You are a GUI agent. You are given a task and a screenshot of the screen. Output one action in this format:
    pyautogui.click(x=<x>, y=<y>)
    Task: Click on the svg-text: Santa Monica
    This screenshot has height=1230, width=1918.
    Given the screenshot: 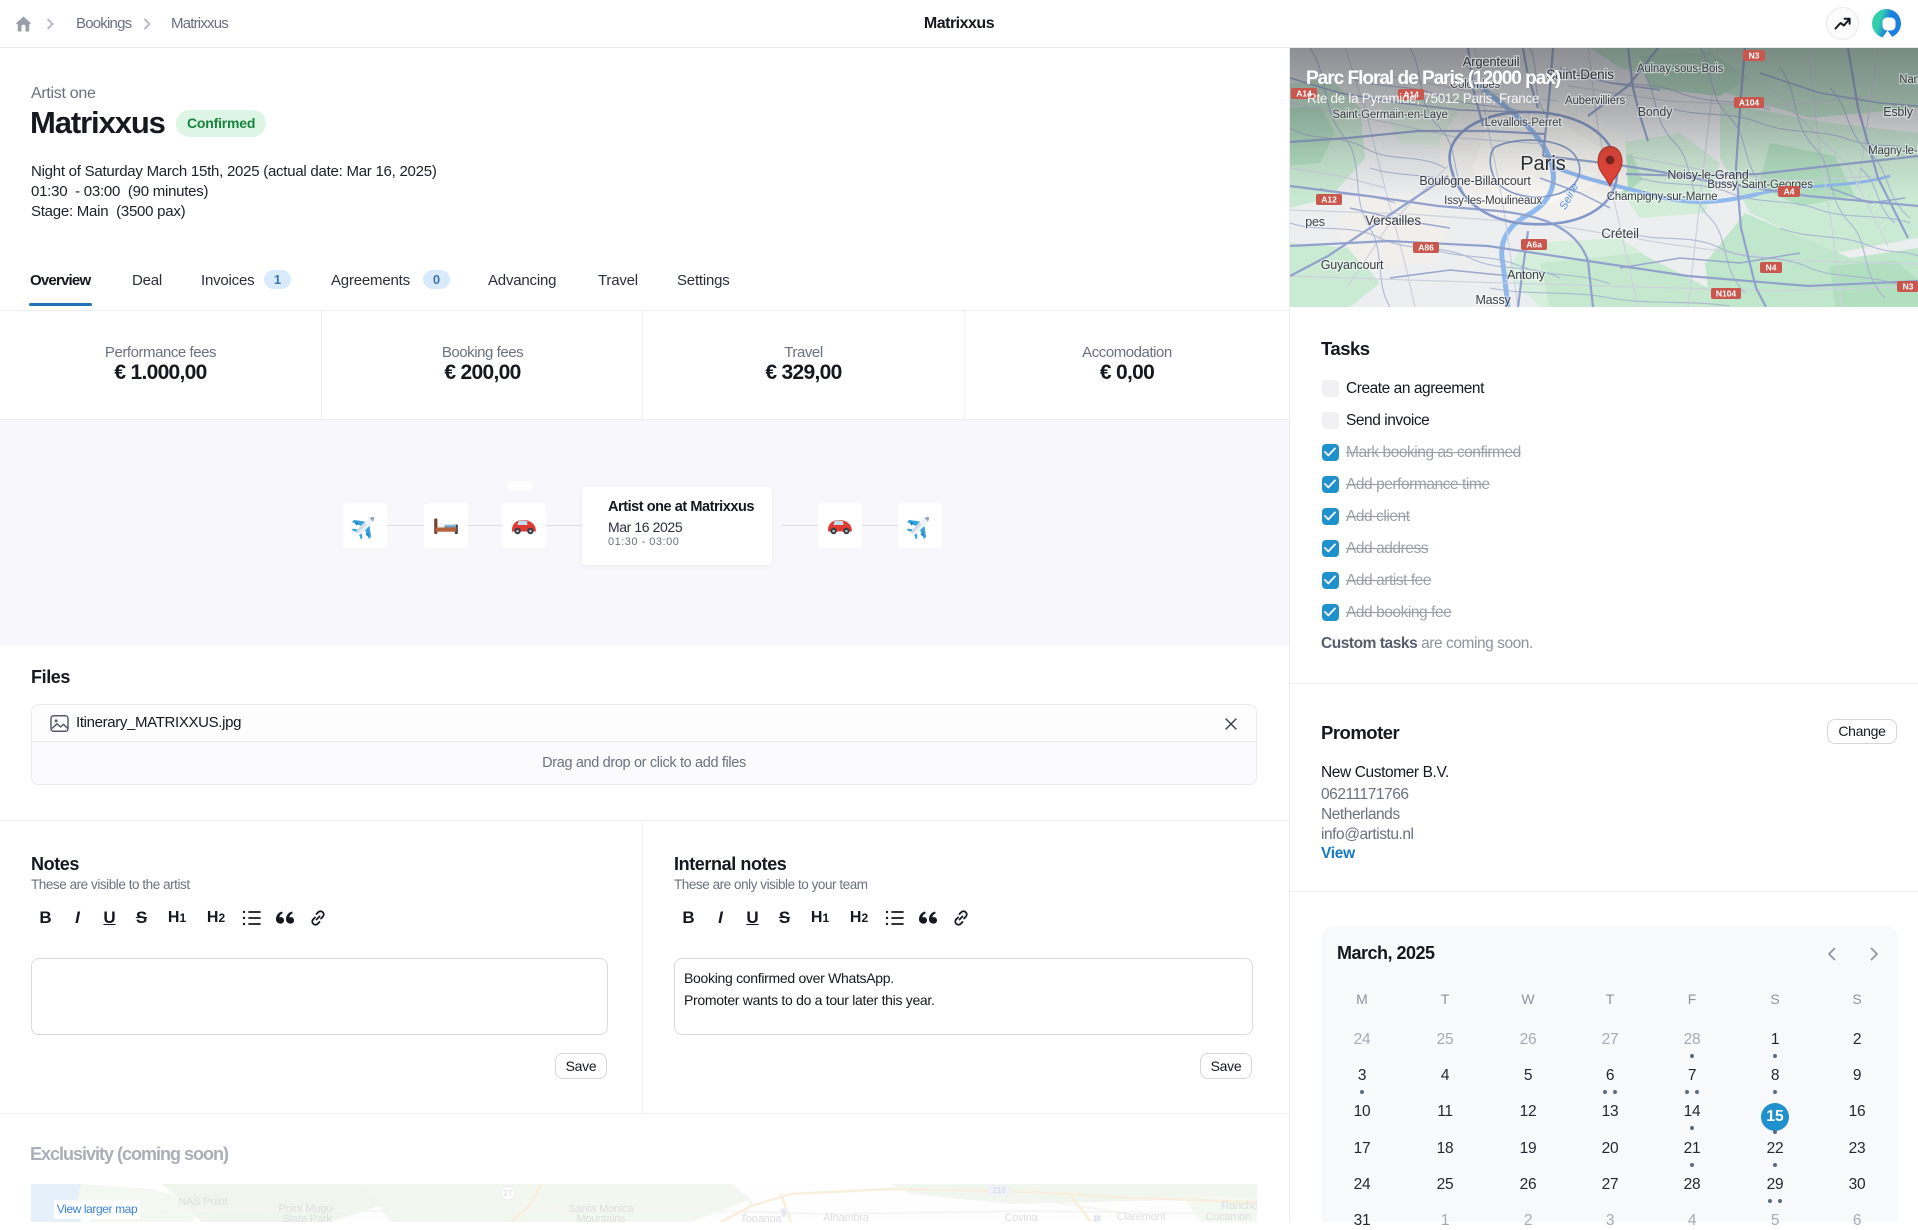 What is the action you would take?
    pyautogui.click(x=602, y=1209)
    